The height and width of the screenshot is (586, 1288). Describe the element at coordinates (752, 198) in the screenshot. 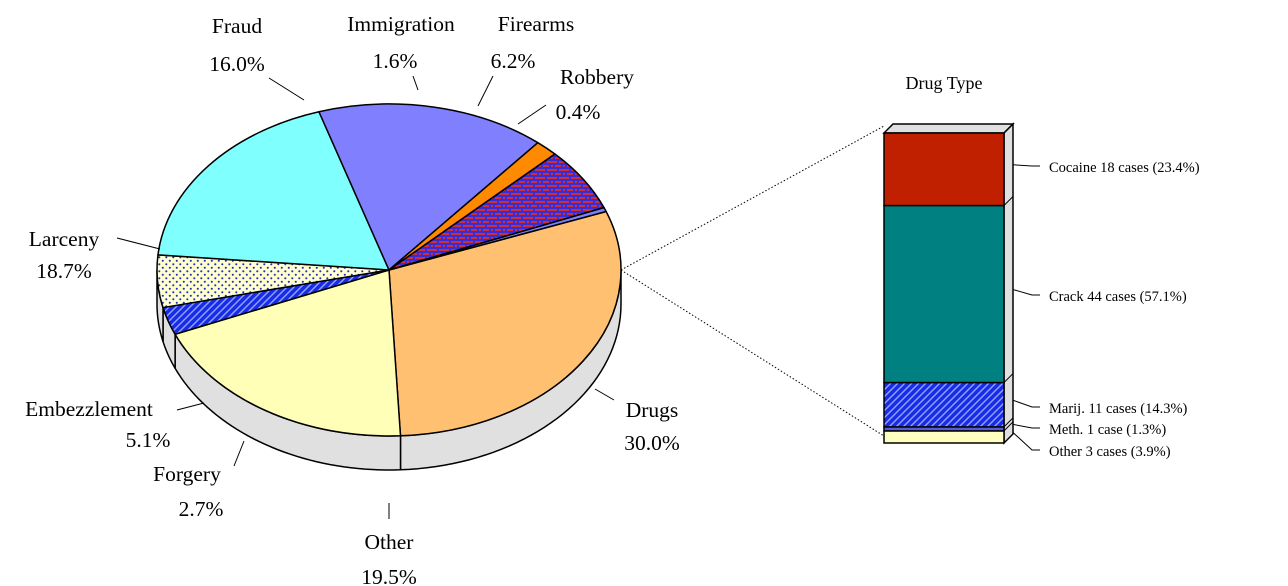

I see `connector-line-top` at that location.